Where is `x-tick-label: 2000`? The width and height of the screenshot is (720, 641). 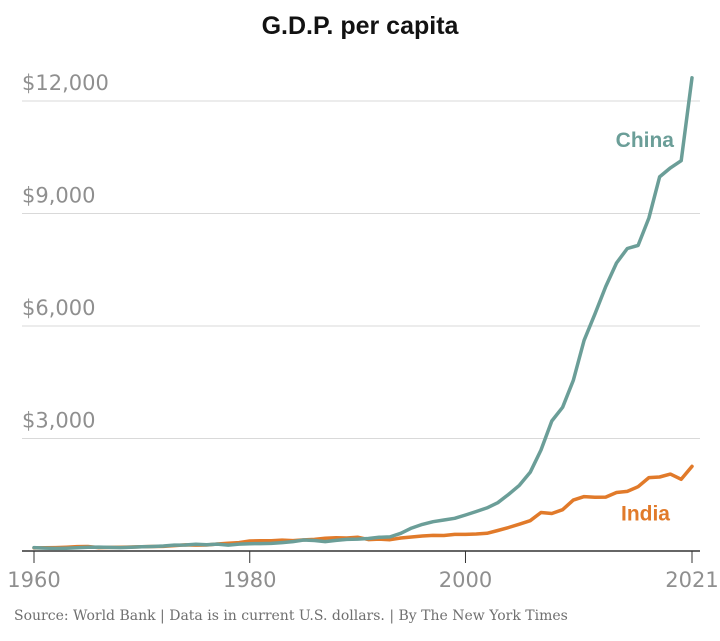 x-tick-label: 2000 is located at coordinates (465, 580).